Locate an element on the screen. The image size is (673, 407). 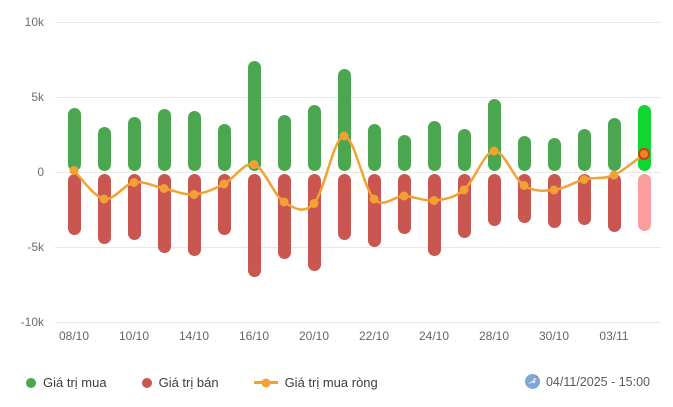
x-axis-tick-label: 30/10 is located at coordinates (554, 336).